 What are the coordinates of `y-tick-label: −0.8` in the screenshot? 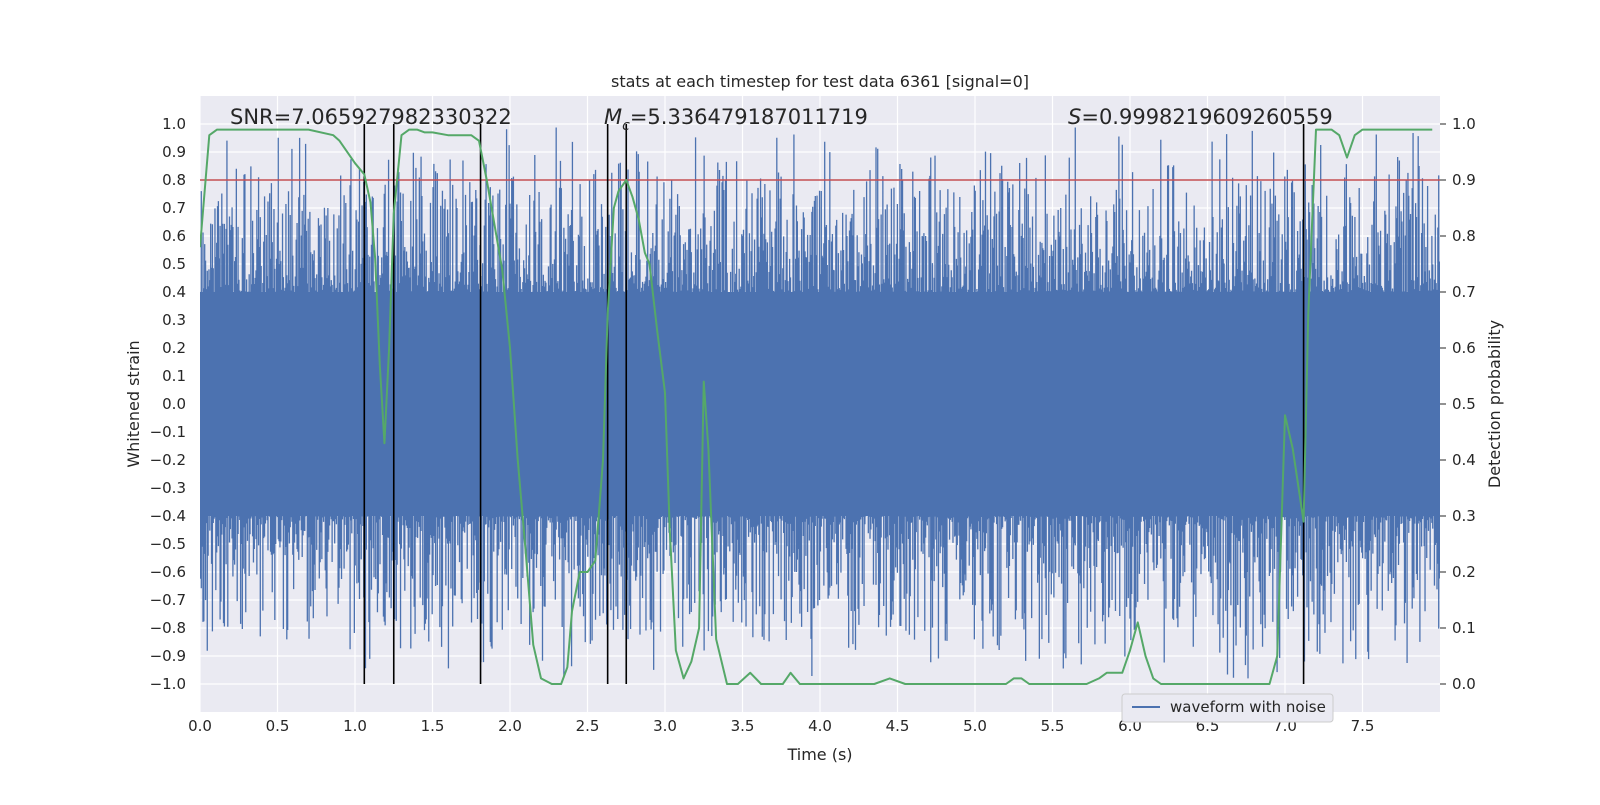 It's located at (168, 628).